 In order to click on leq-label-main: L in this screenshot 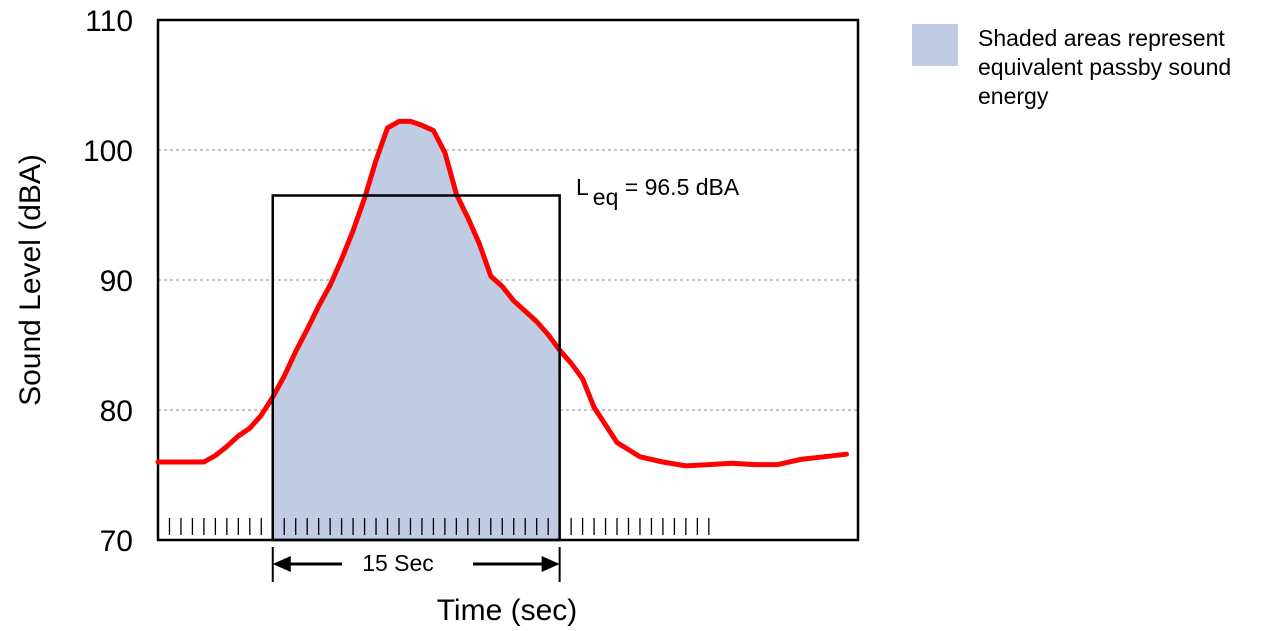, I will do `click(582, 187)`.